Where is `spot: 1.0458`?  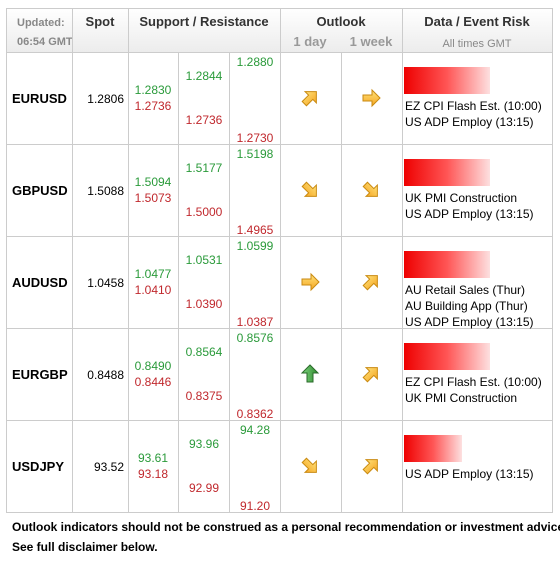 spot: 1.0458 is located at coordinates (105, 283).